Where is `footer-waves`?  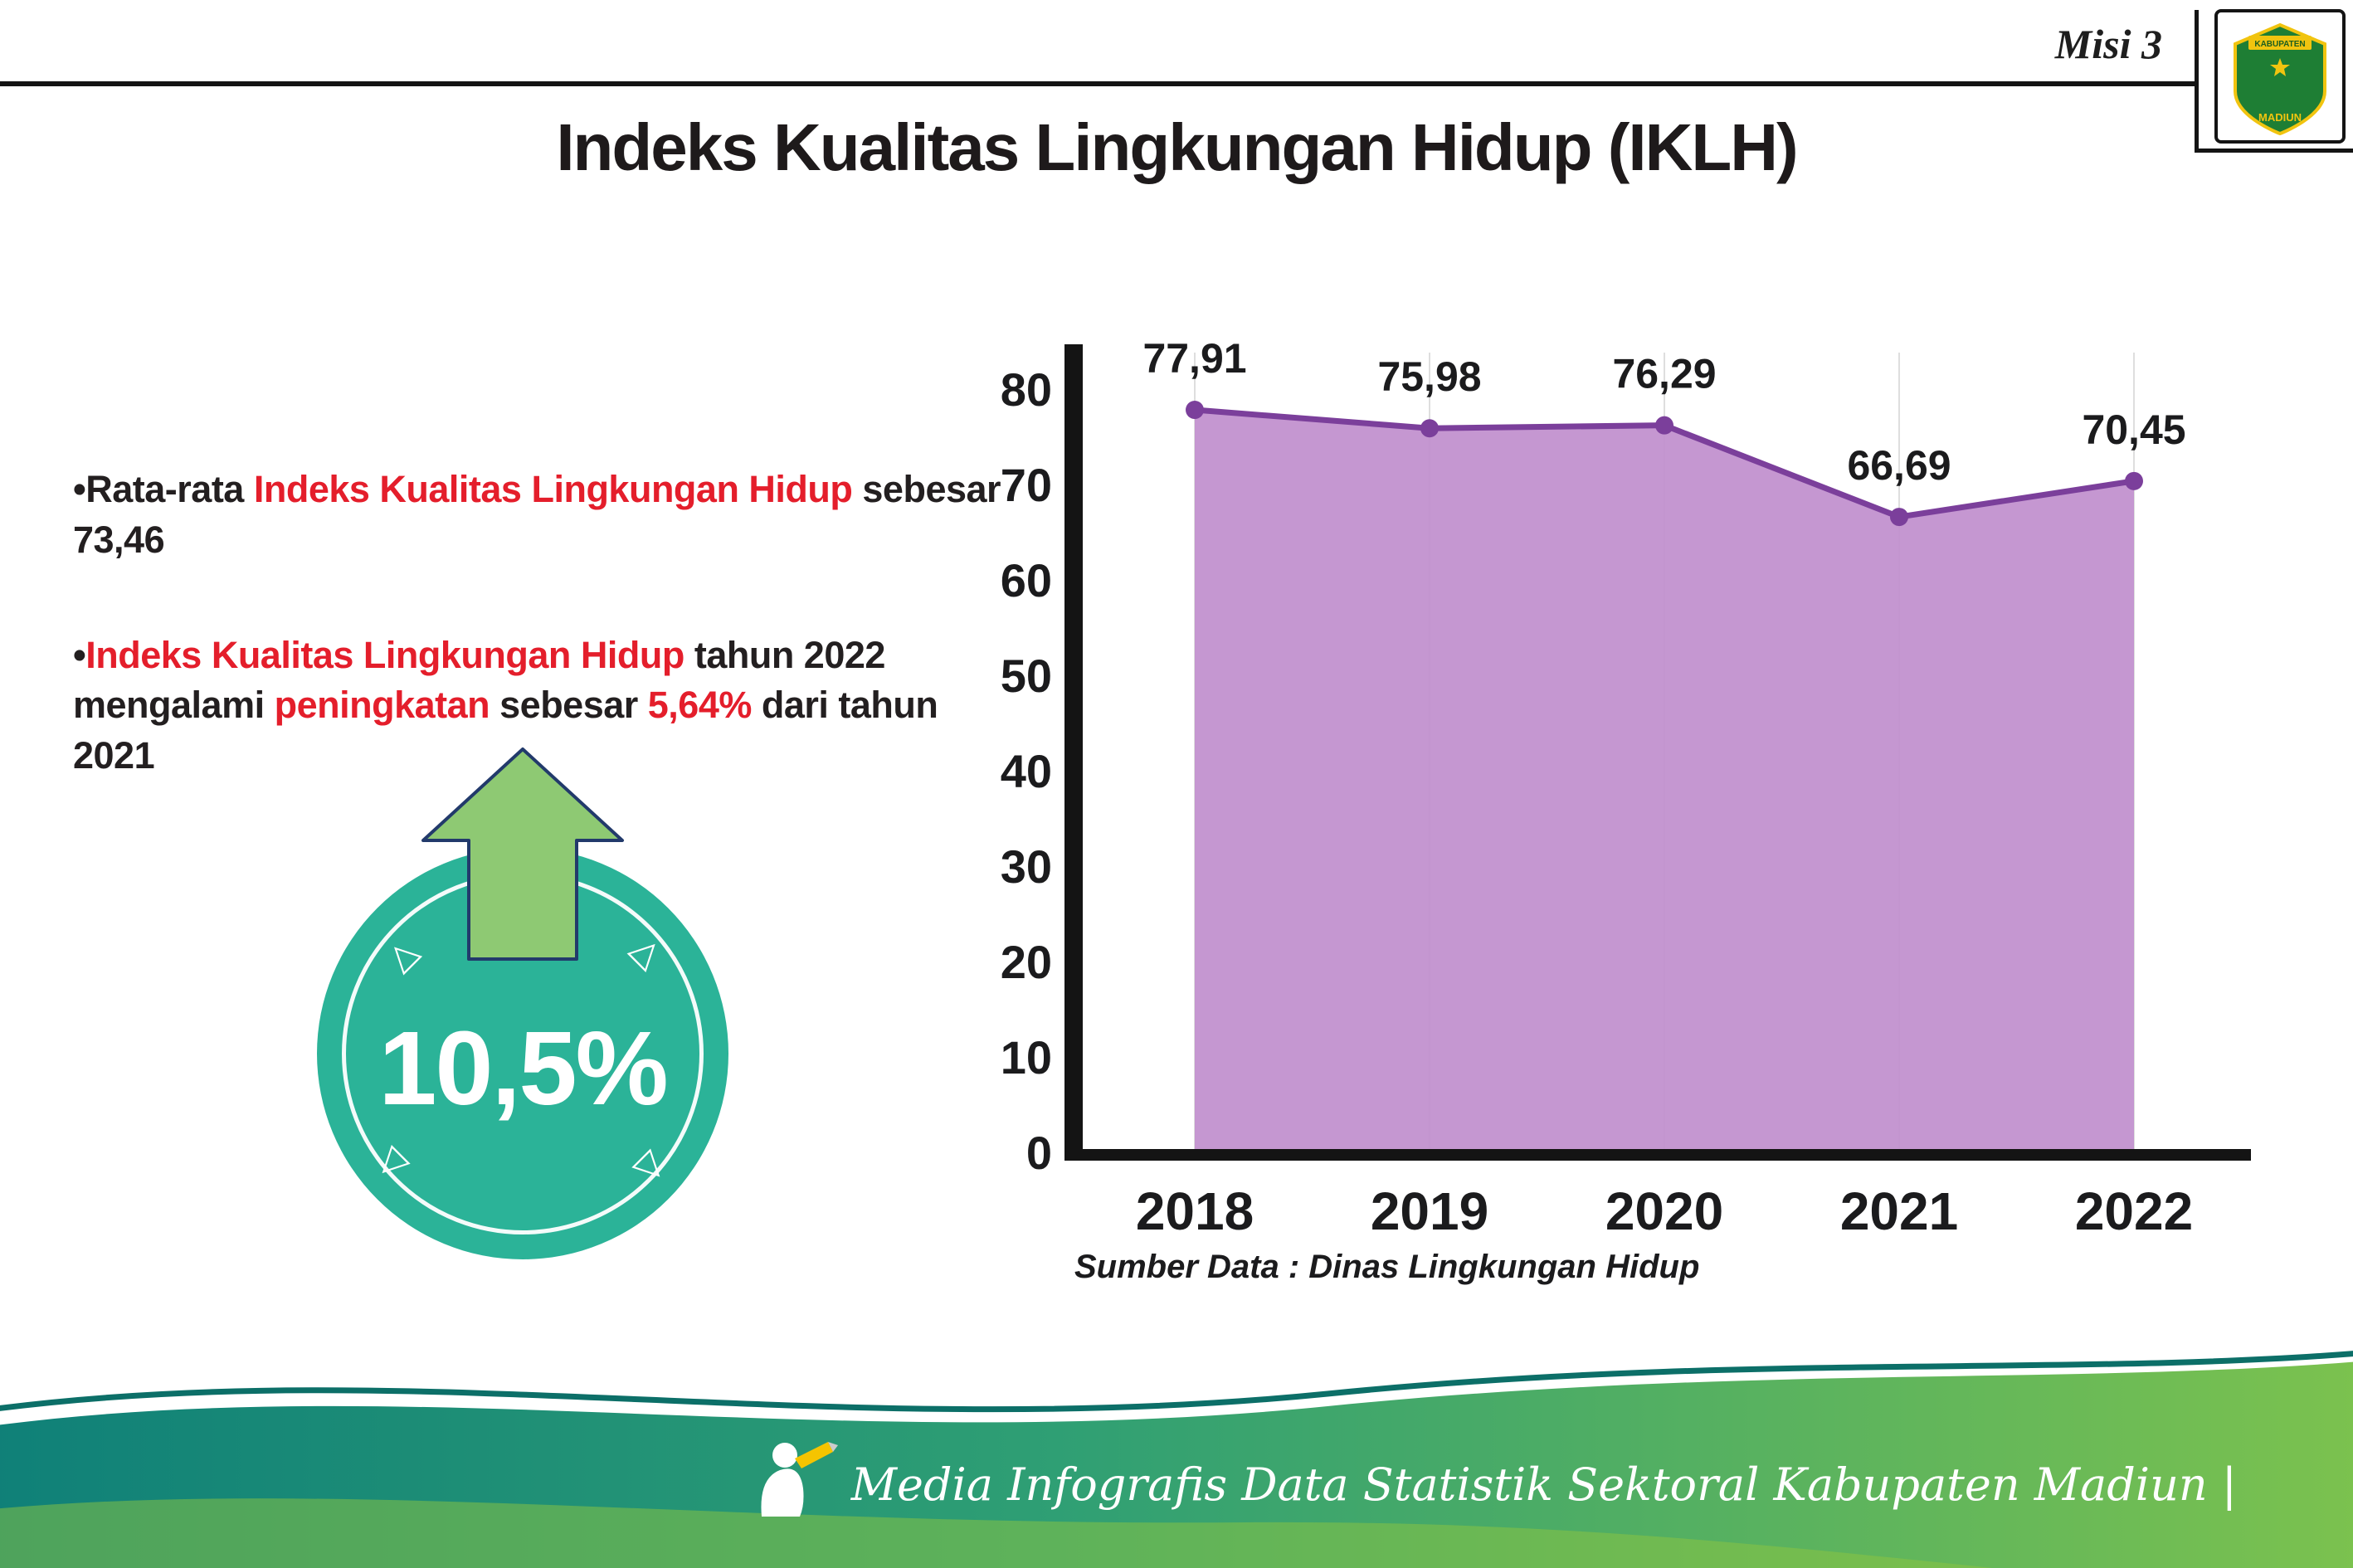
footer-waves is located at coordinates (1176, 1459).